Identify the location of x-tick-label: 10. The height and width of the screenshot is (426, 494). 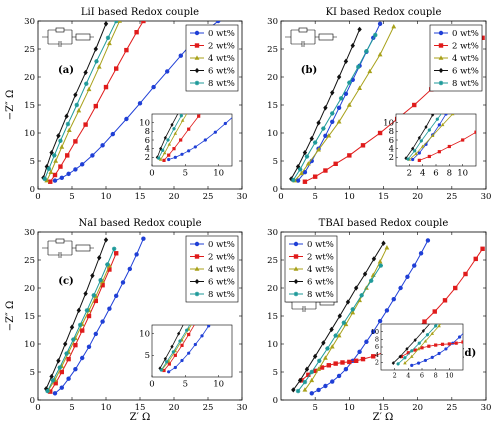
(349, 408).